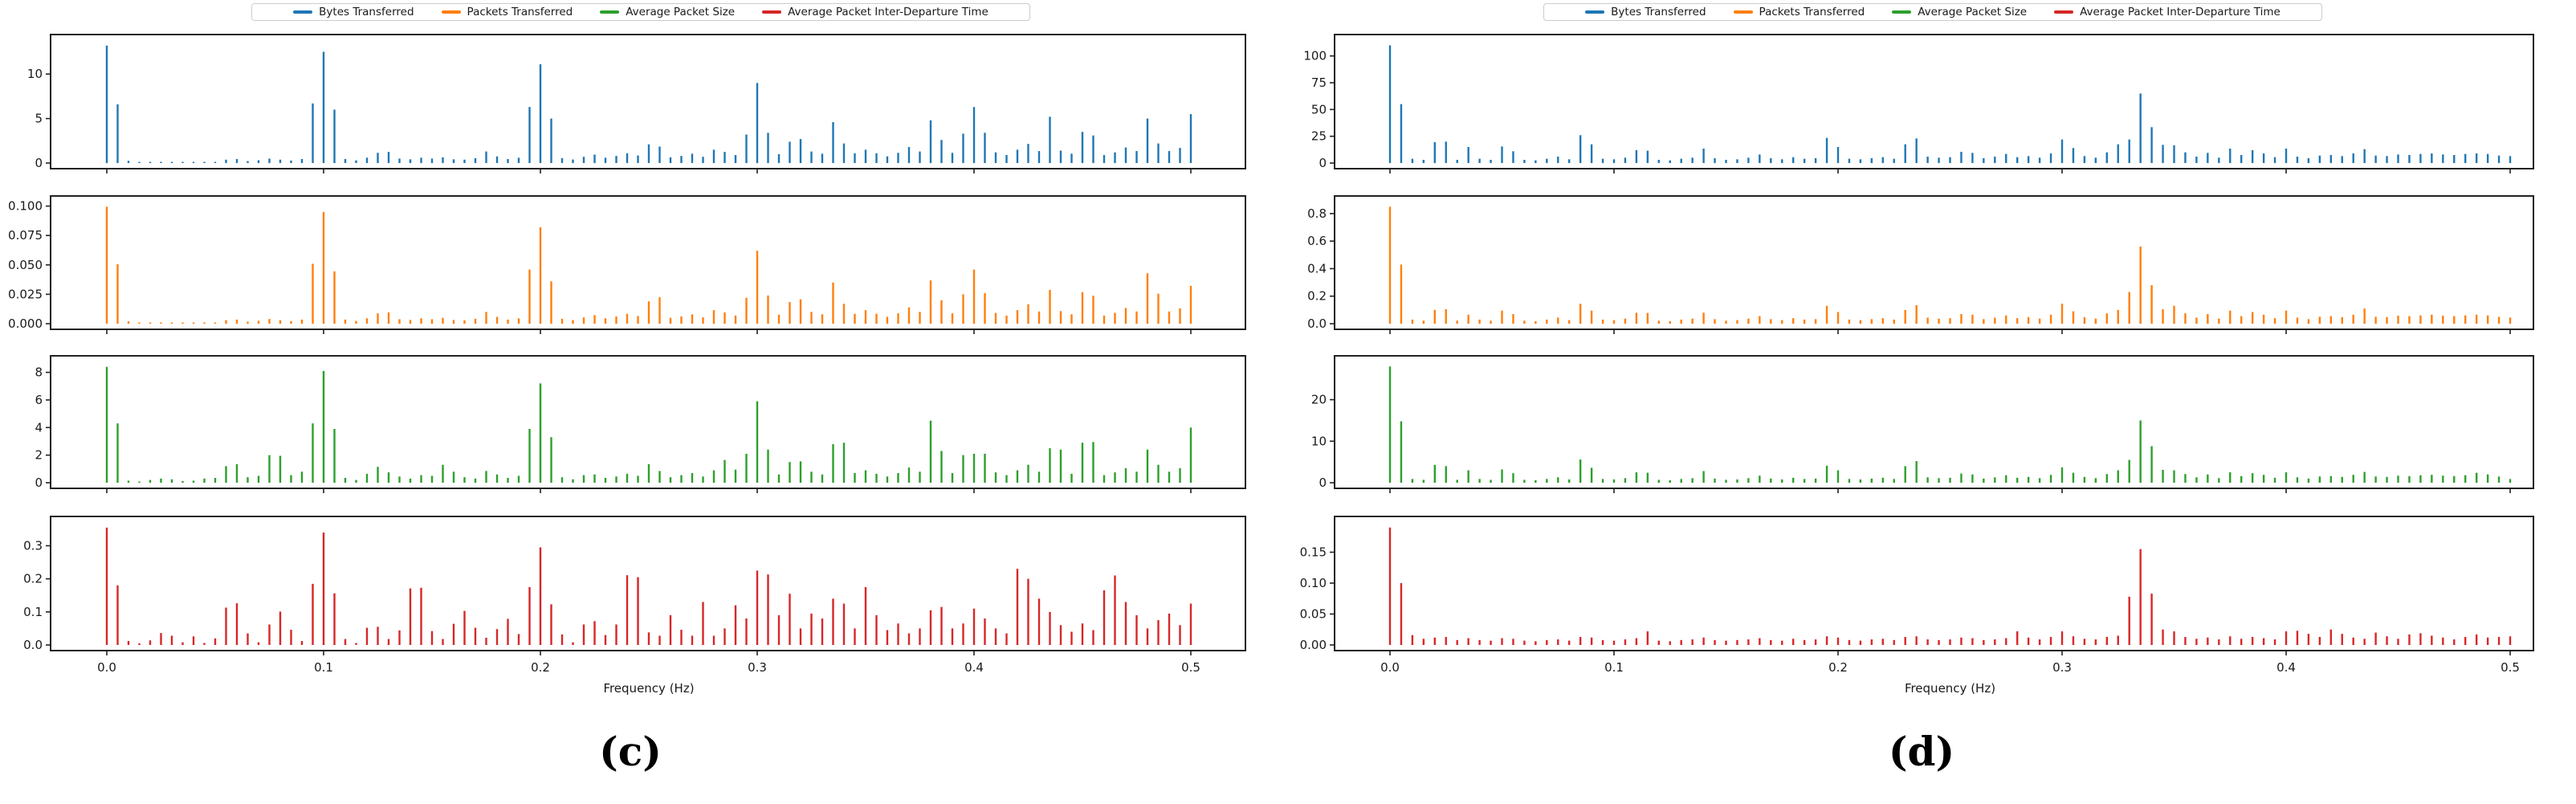 The width and height of the screenshot is (2576, 804). I want to click on subplot-d-packets-transferred: 0.0 0.2 0.4 0.6 0.8, so click(1920, 264).